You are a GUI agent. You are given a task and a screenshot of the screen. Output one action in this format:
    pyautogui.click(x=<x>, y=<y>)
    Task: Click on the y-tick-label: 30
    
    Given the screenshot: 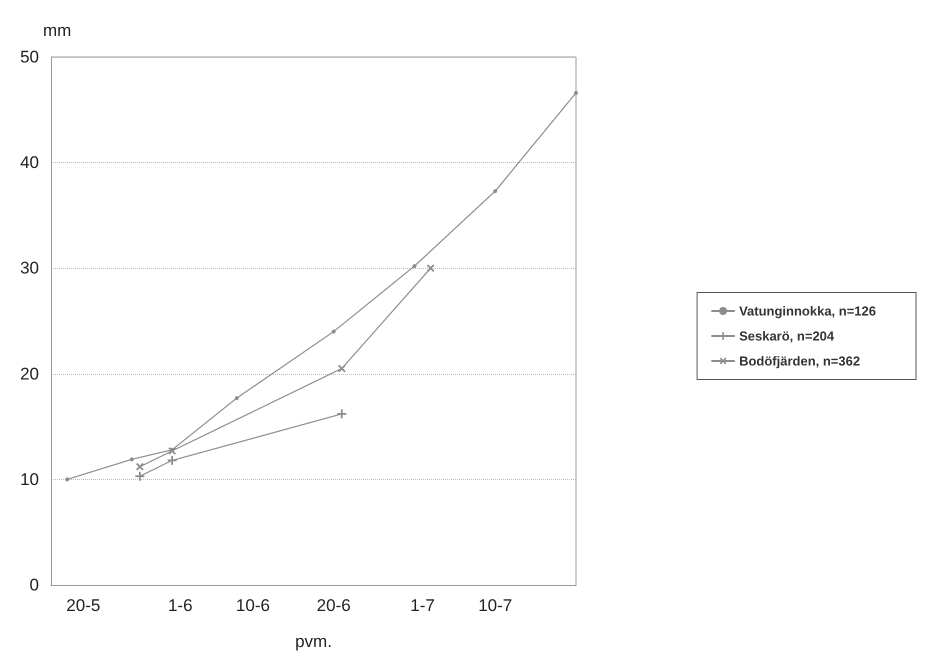 What is the action you would take?
    pyautogui.click(x=29, y=268)
    